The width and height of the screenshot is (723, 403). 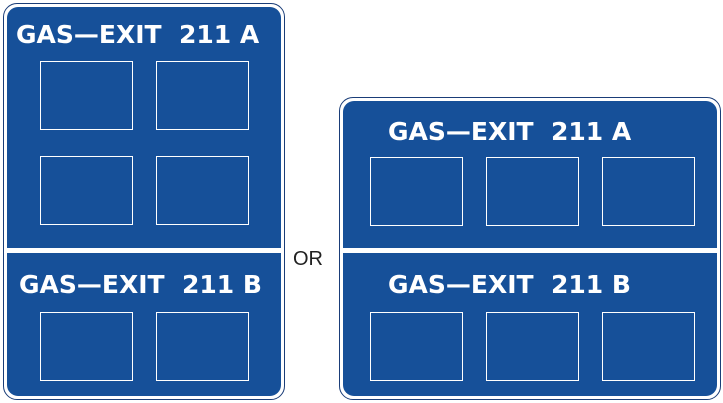 What do you see at coordinates (509, 284) in the screenshot?
I see `right-sign-bottom-legend: GAS—EXIT 211 B` at bounding box center [509, 284].